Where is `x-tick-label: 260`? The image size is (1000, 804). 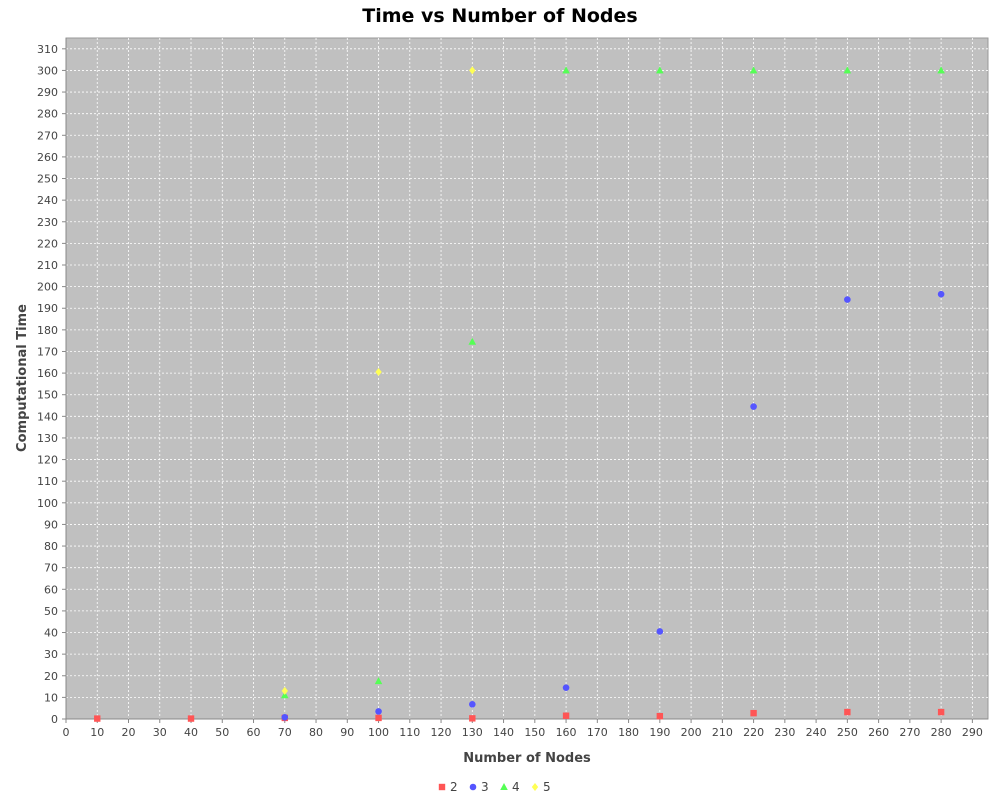
x-tick-label: 260 is located at coordinates (878, 732).